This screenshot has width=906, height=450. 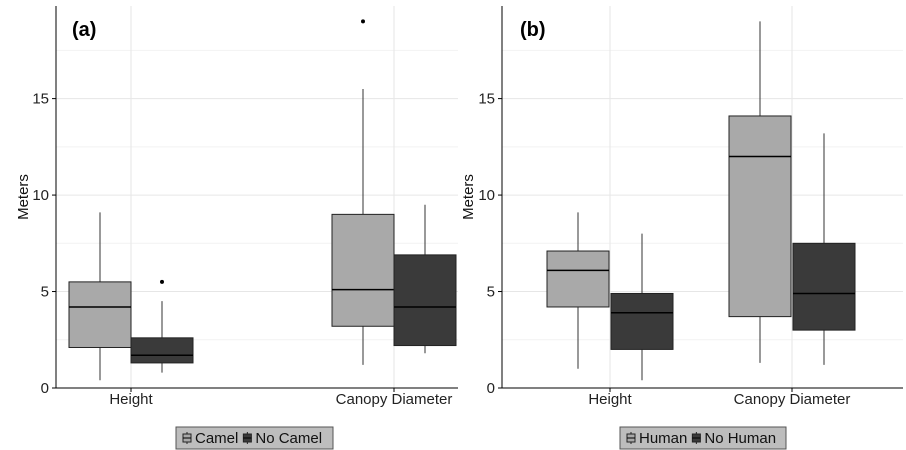 I want to click on box-no-camel-canopy-diameter, so click(x=425, y=279).